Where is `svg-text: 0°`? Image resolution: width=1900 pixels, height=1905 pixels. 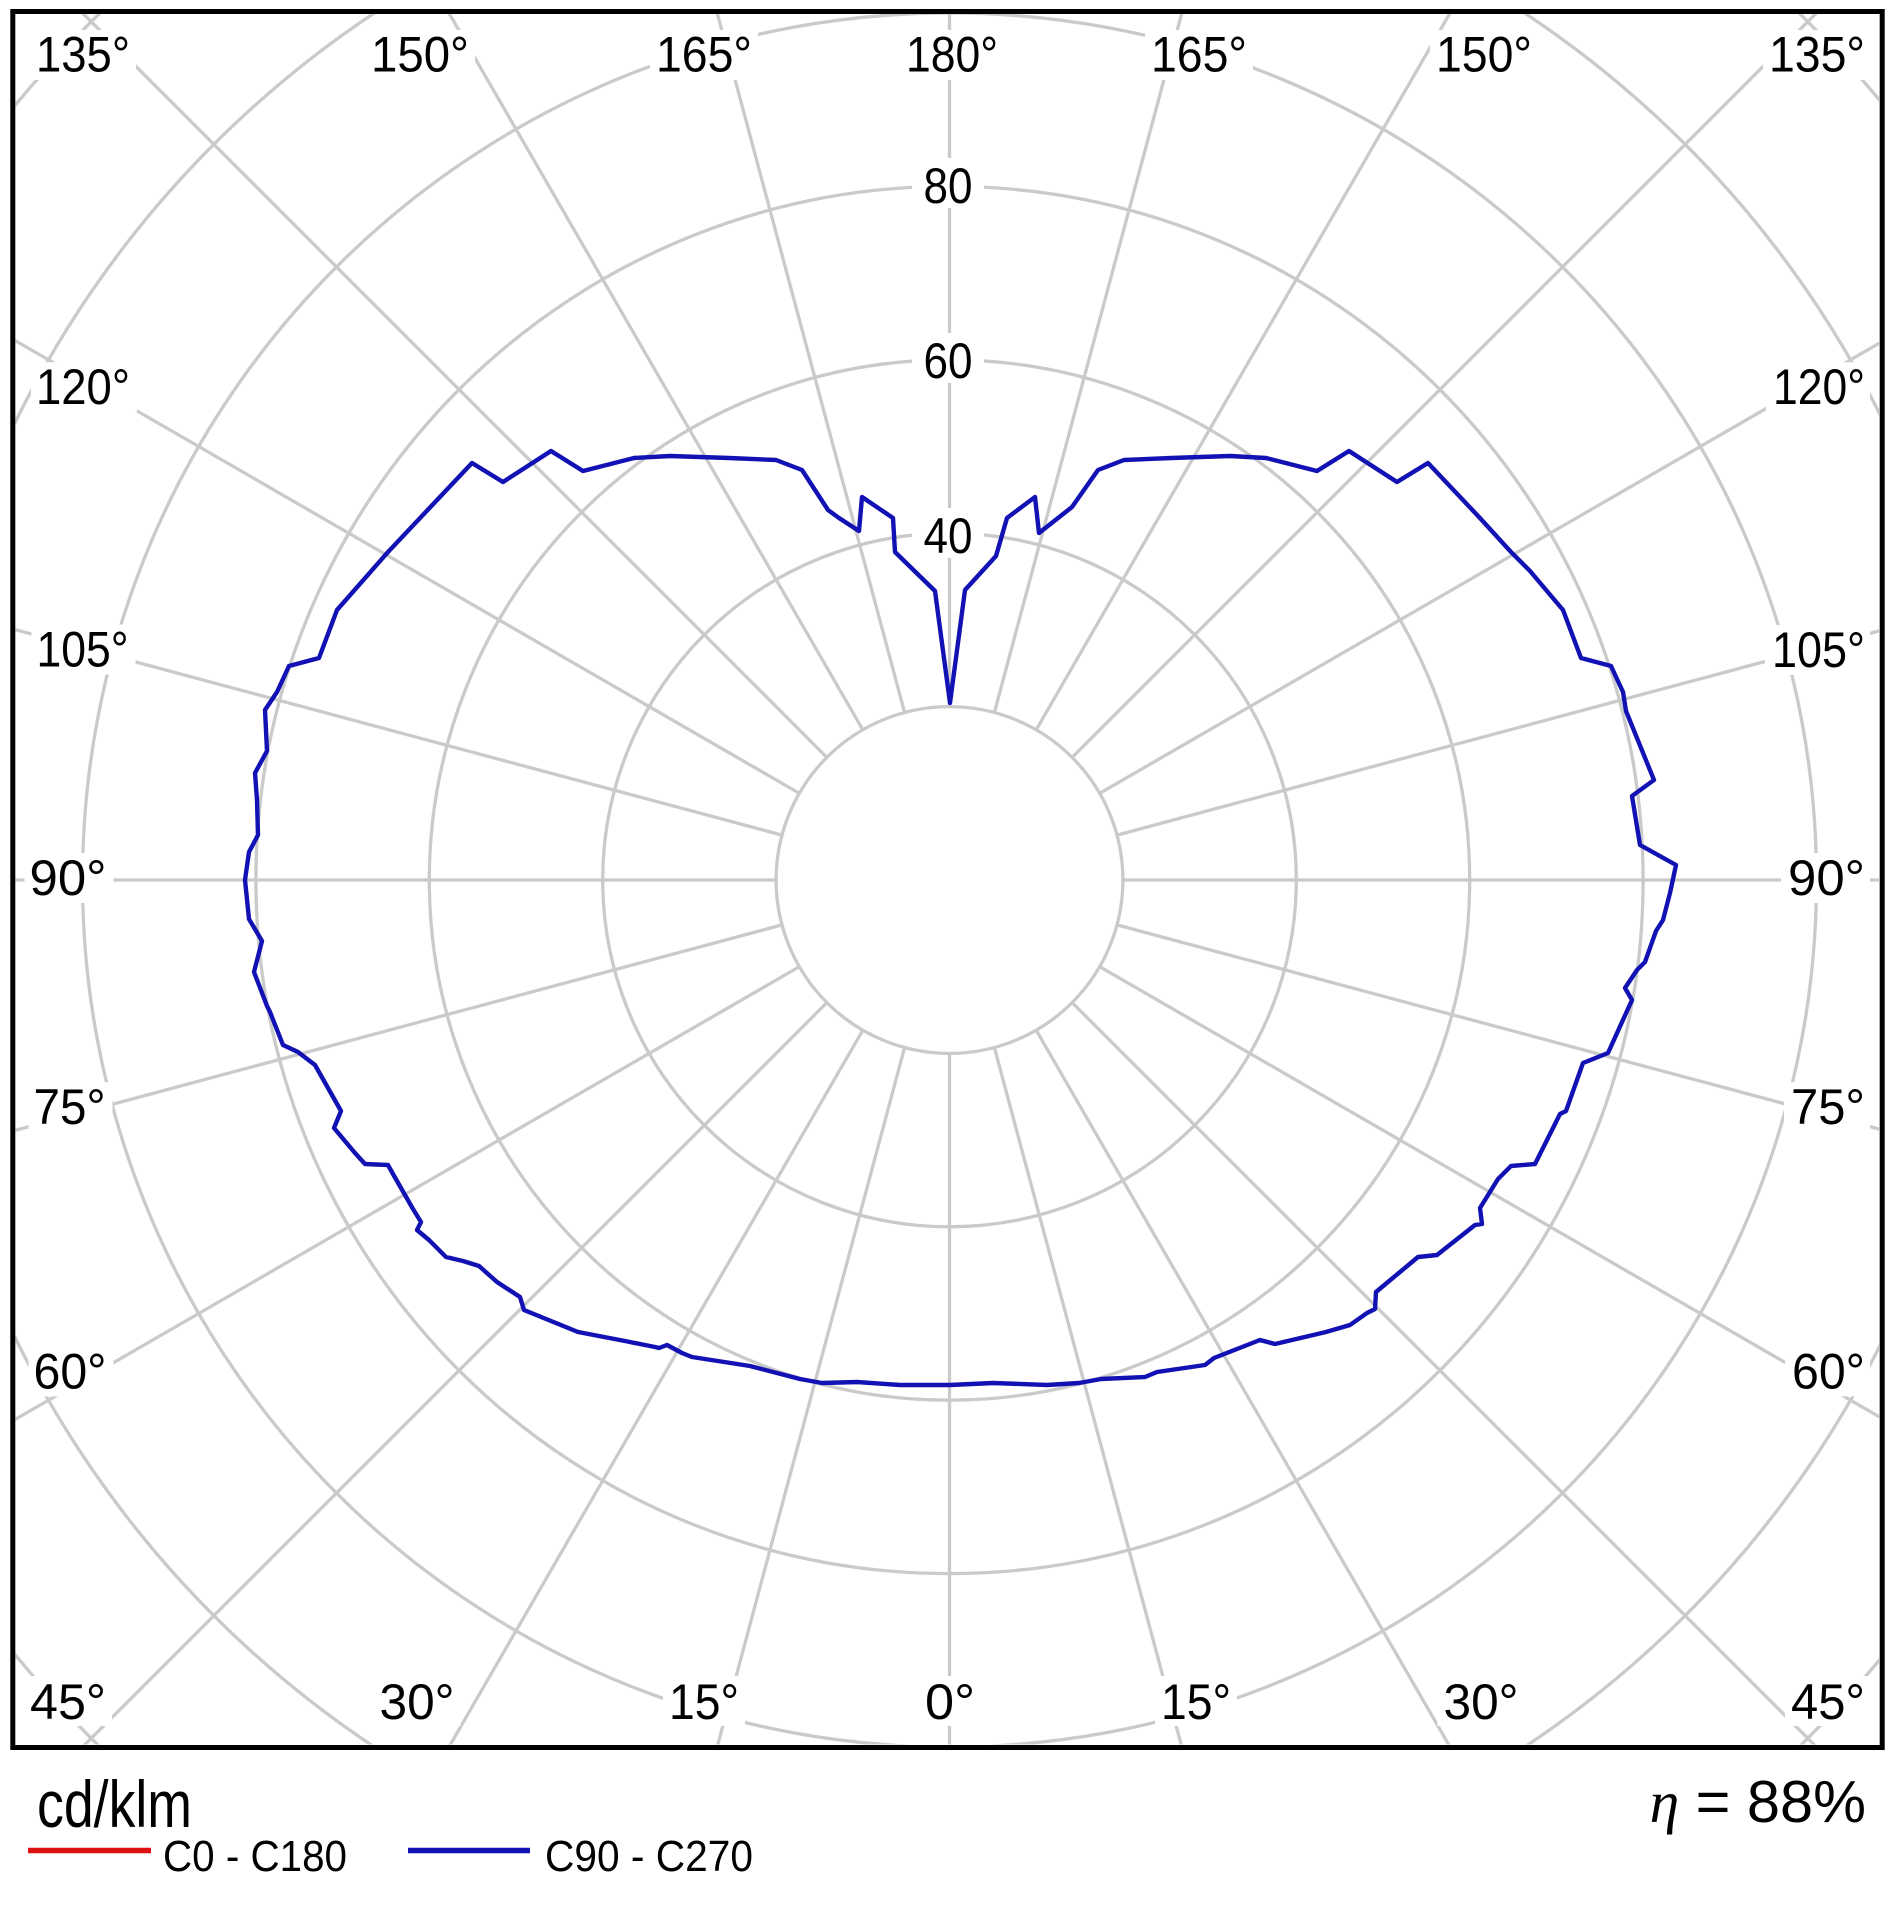 svg-text: 0° is located at coordinates (950, 1702).